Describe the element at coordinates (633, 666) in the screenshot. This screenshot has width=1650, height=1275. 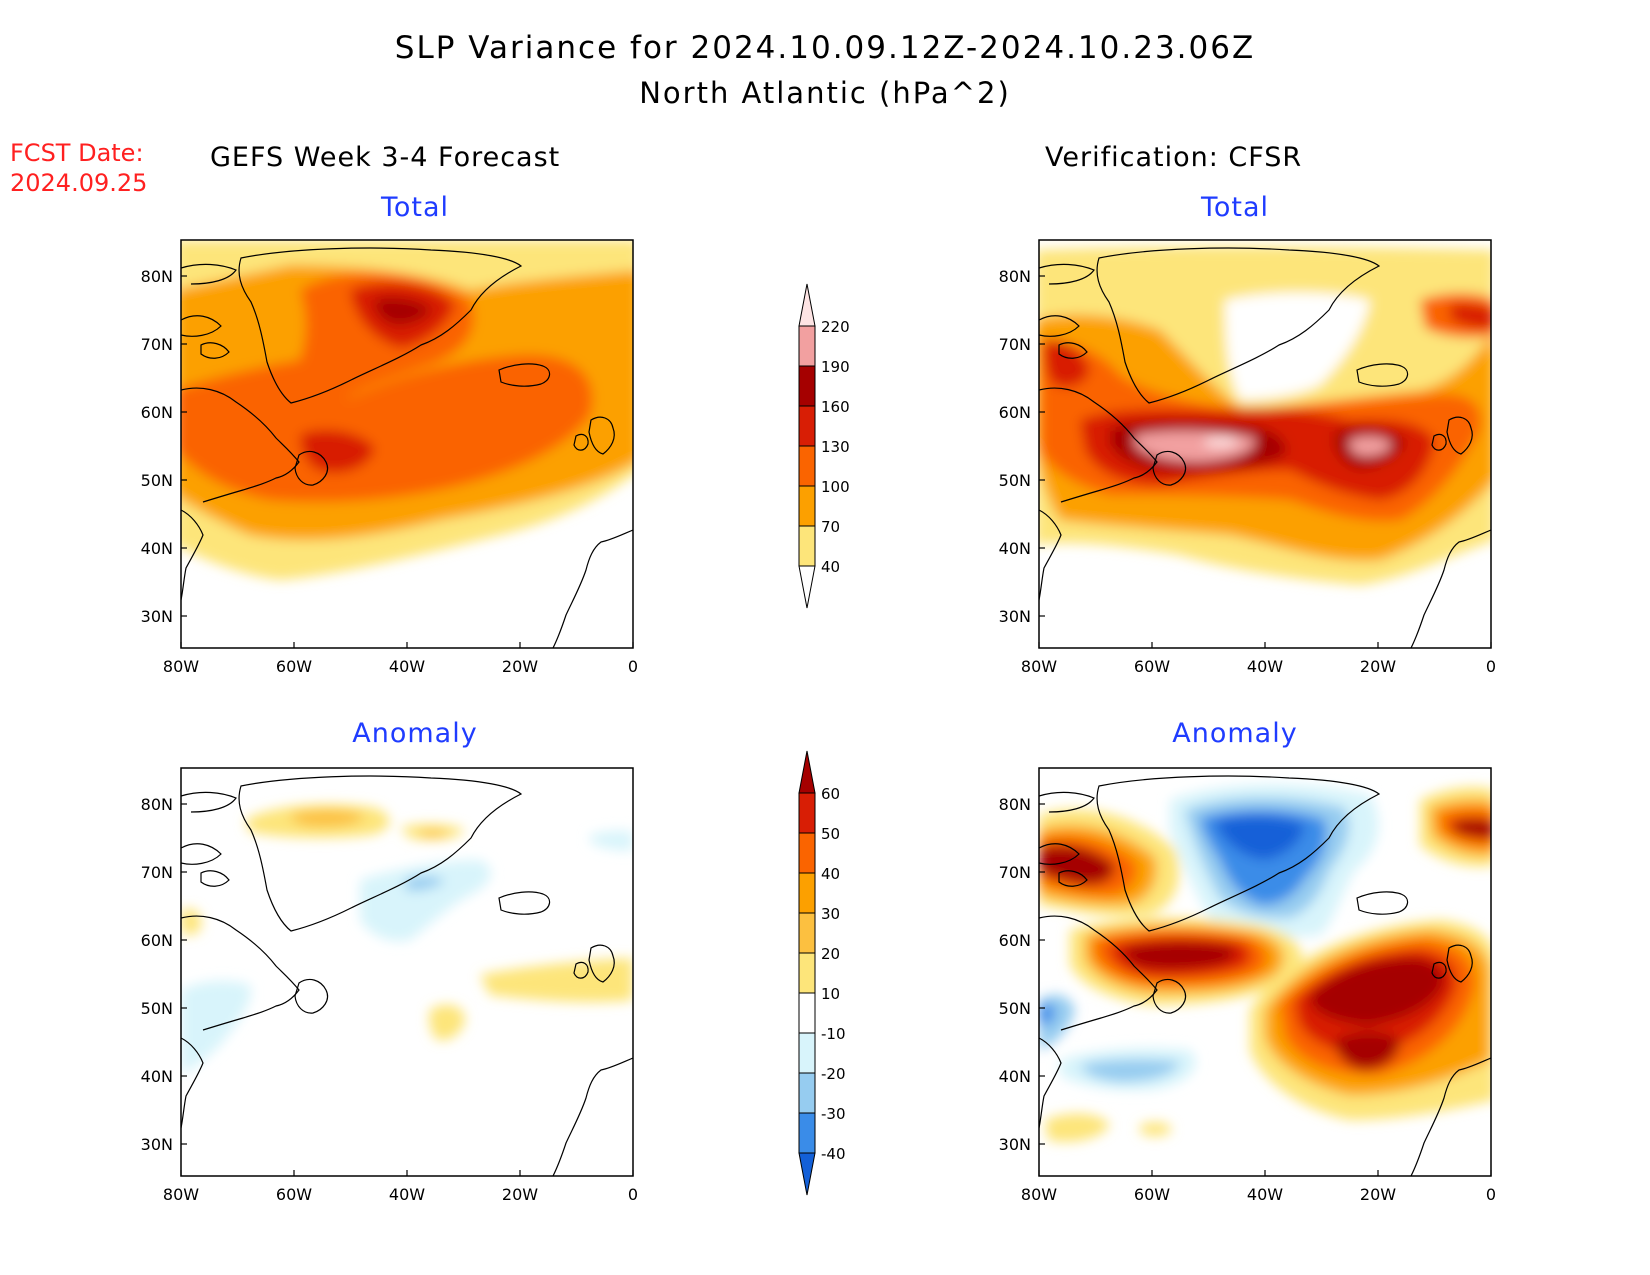
I see `forecast-total-lon-label: 0` at that location.